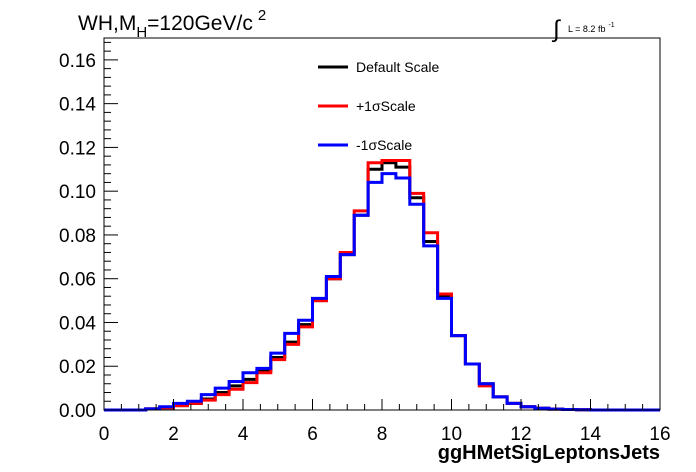 The height and width of the screenshot is (472, 696). Describe the element at coordinates (520, 434) in the screenshot. I see `x-tick-label: 12` at that location.